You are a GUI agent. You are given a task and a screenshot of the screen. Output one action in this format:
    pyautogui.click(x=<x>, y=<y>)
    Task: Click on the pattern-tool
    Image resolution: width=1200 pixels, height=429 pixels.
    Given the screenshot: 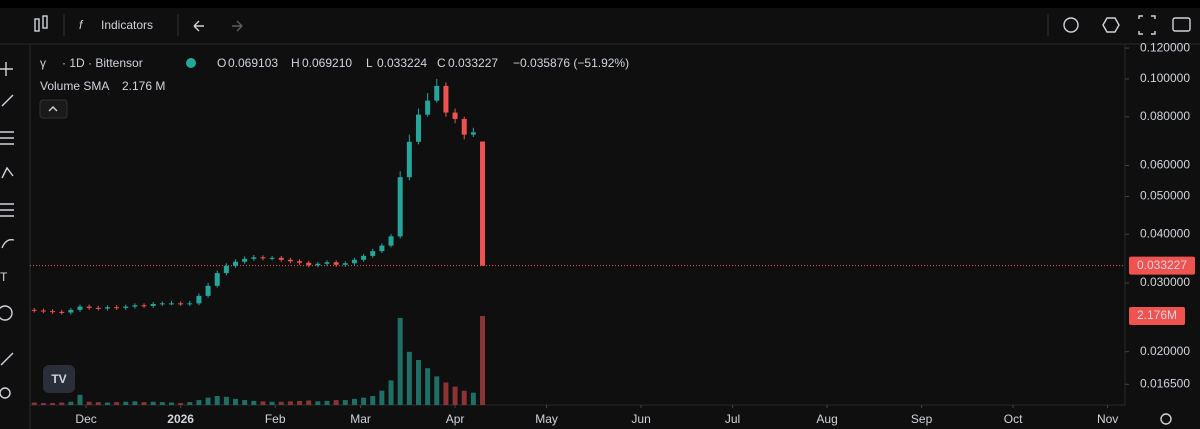 What is the action you would take?
    pyautogui.click(x=7, y=172)
    